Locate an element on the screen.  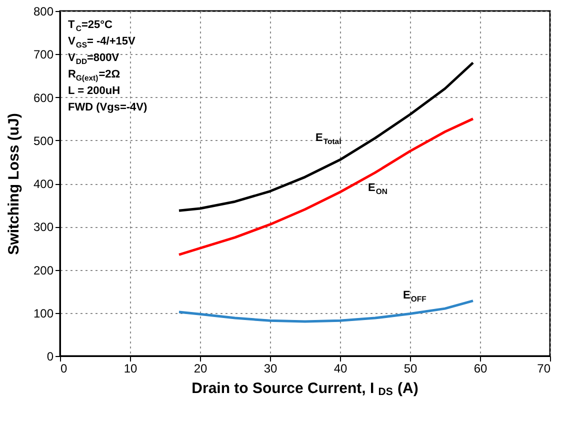
y-tick-label: 400 is located at coordinates (43, 184).